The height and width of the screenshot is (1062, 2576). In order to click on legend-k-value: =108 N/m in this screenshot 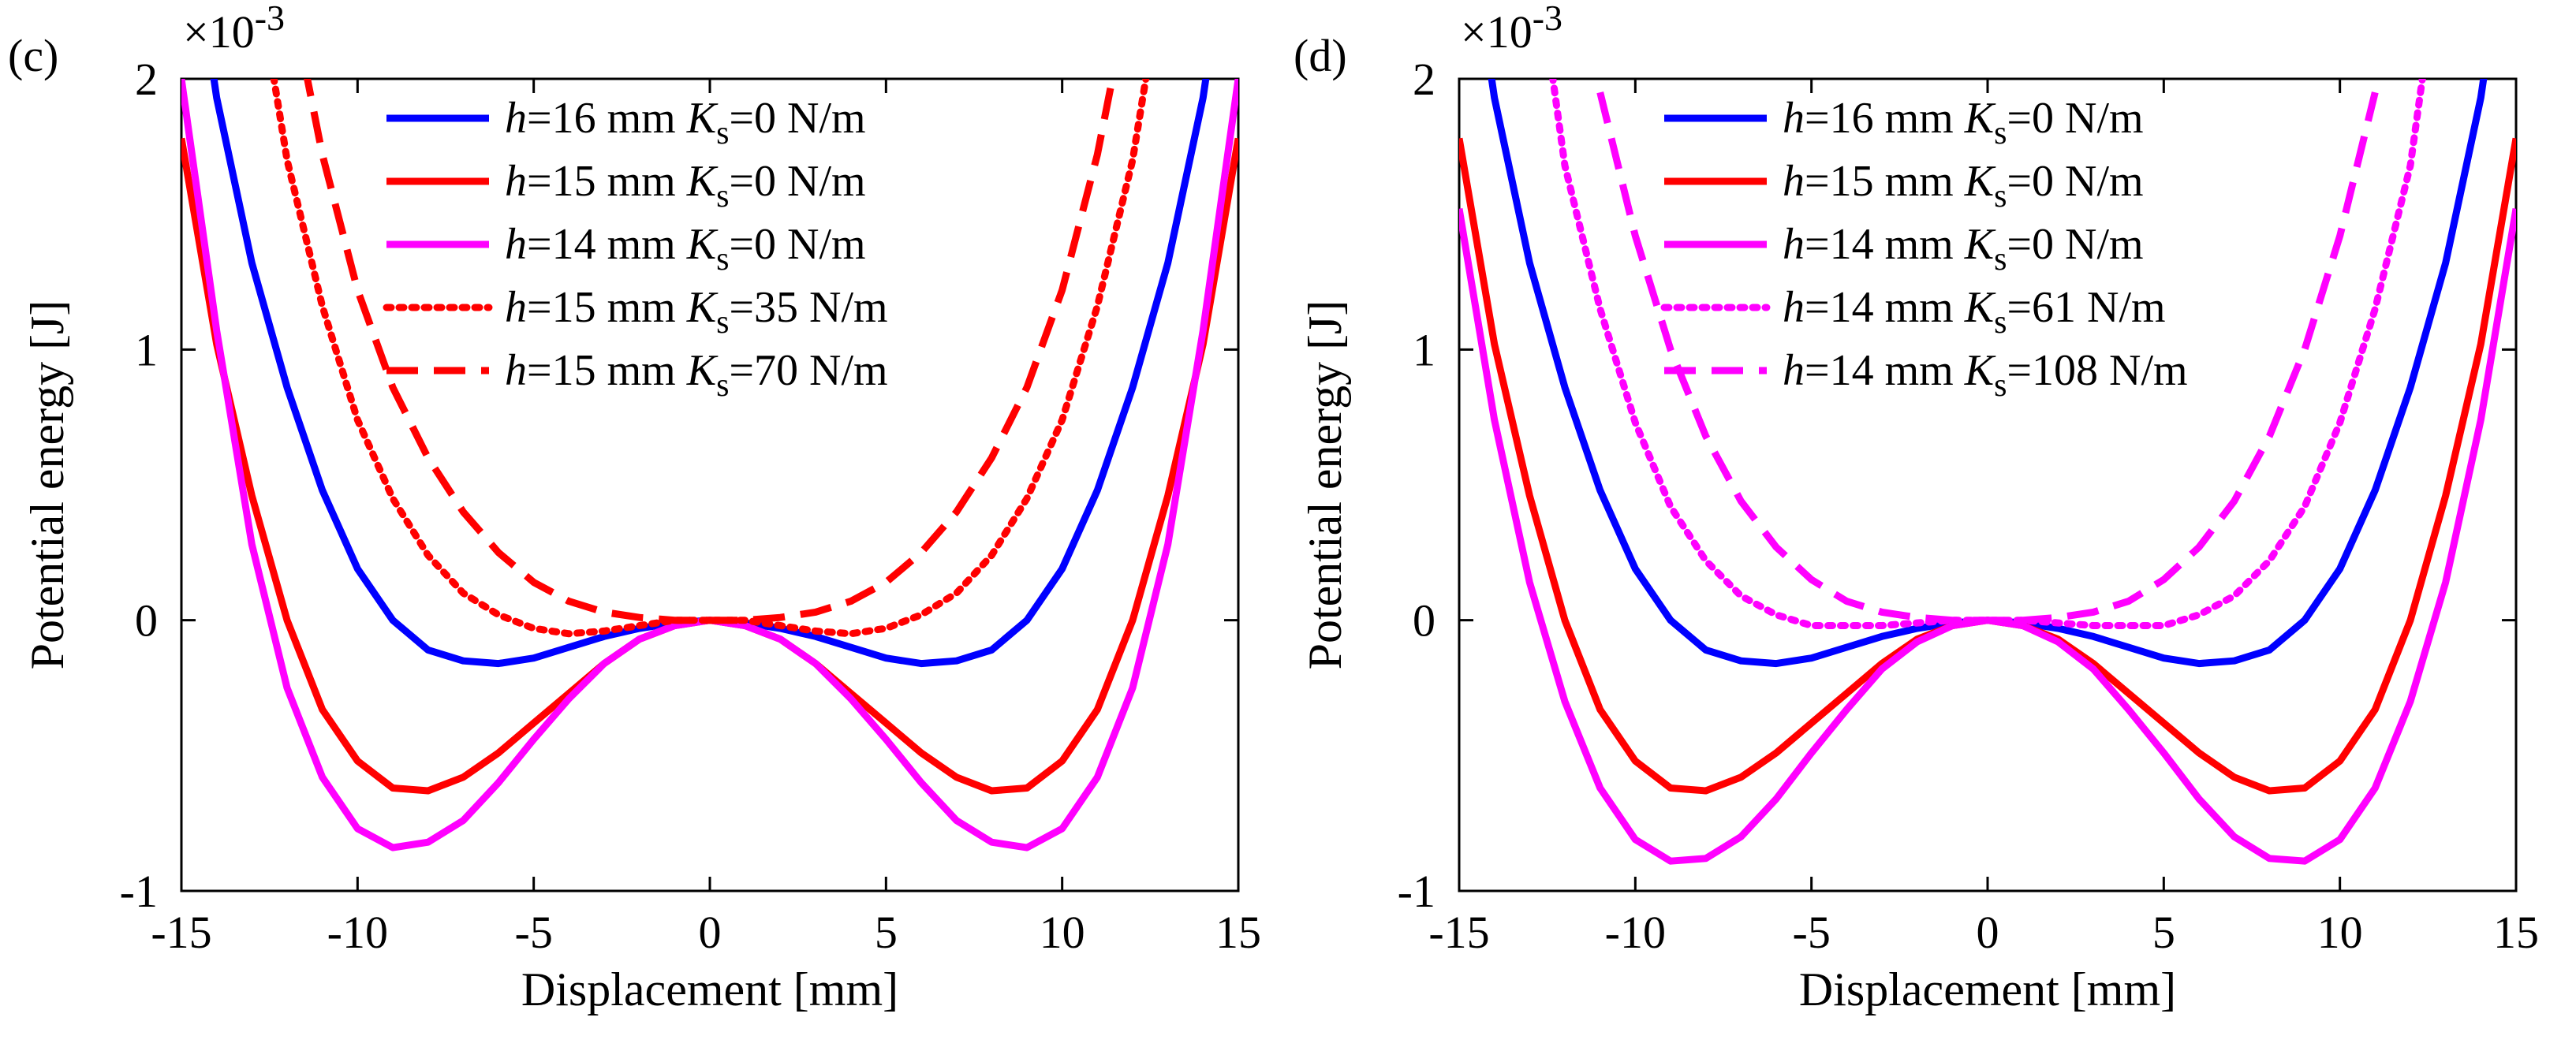, I will do `click(2097, 370)`.